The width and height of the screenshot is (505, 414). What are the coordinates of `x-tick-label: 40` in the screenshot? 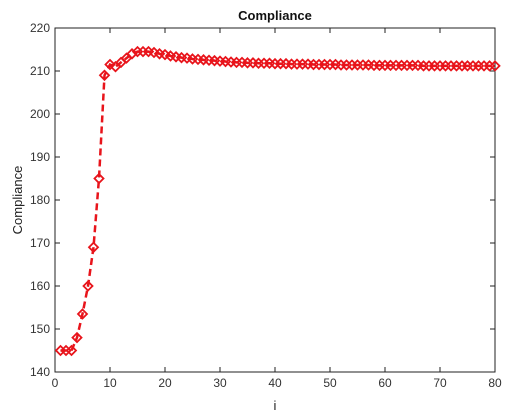 It's located at (275, 383).